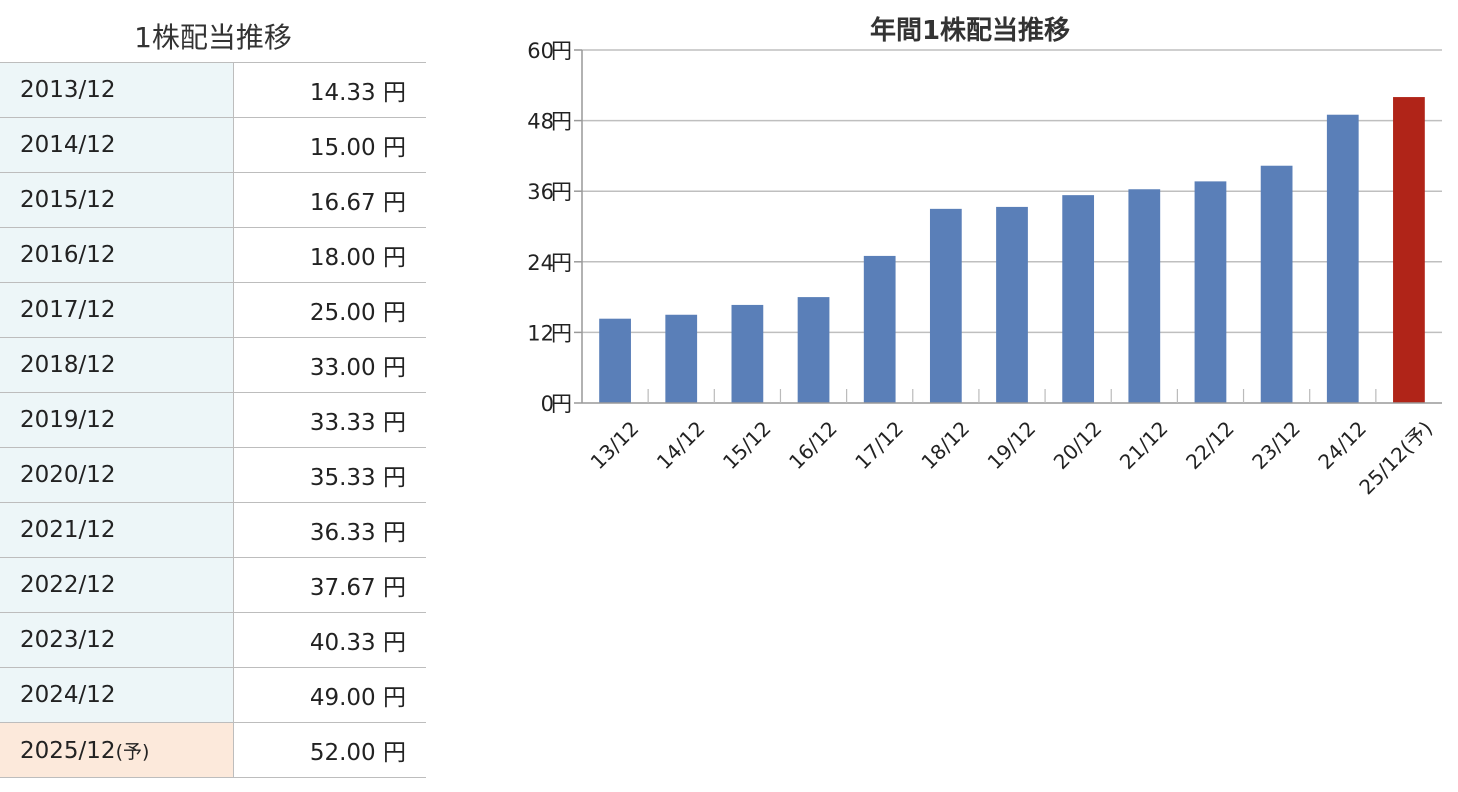  Describe the element at coordinates (1144, 445) in the screenshot. I see `x-tick-label: 21/12` at that location.